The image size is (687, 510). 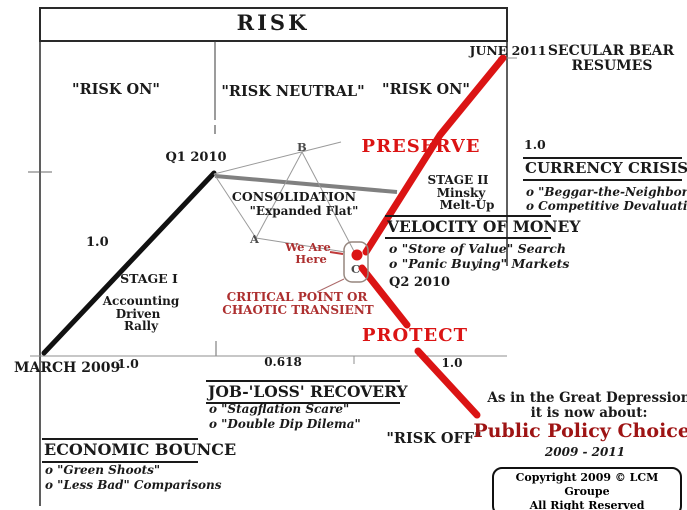 I want to click on summary-line2: it is now about:, so click(x=589, y=413).